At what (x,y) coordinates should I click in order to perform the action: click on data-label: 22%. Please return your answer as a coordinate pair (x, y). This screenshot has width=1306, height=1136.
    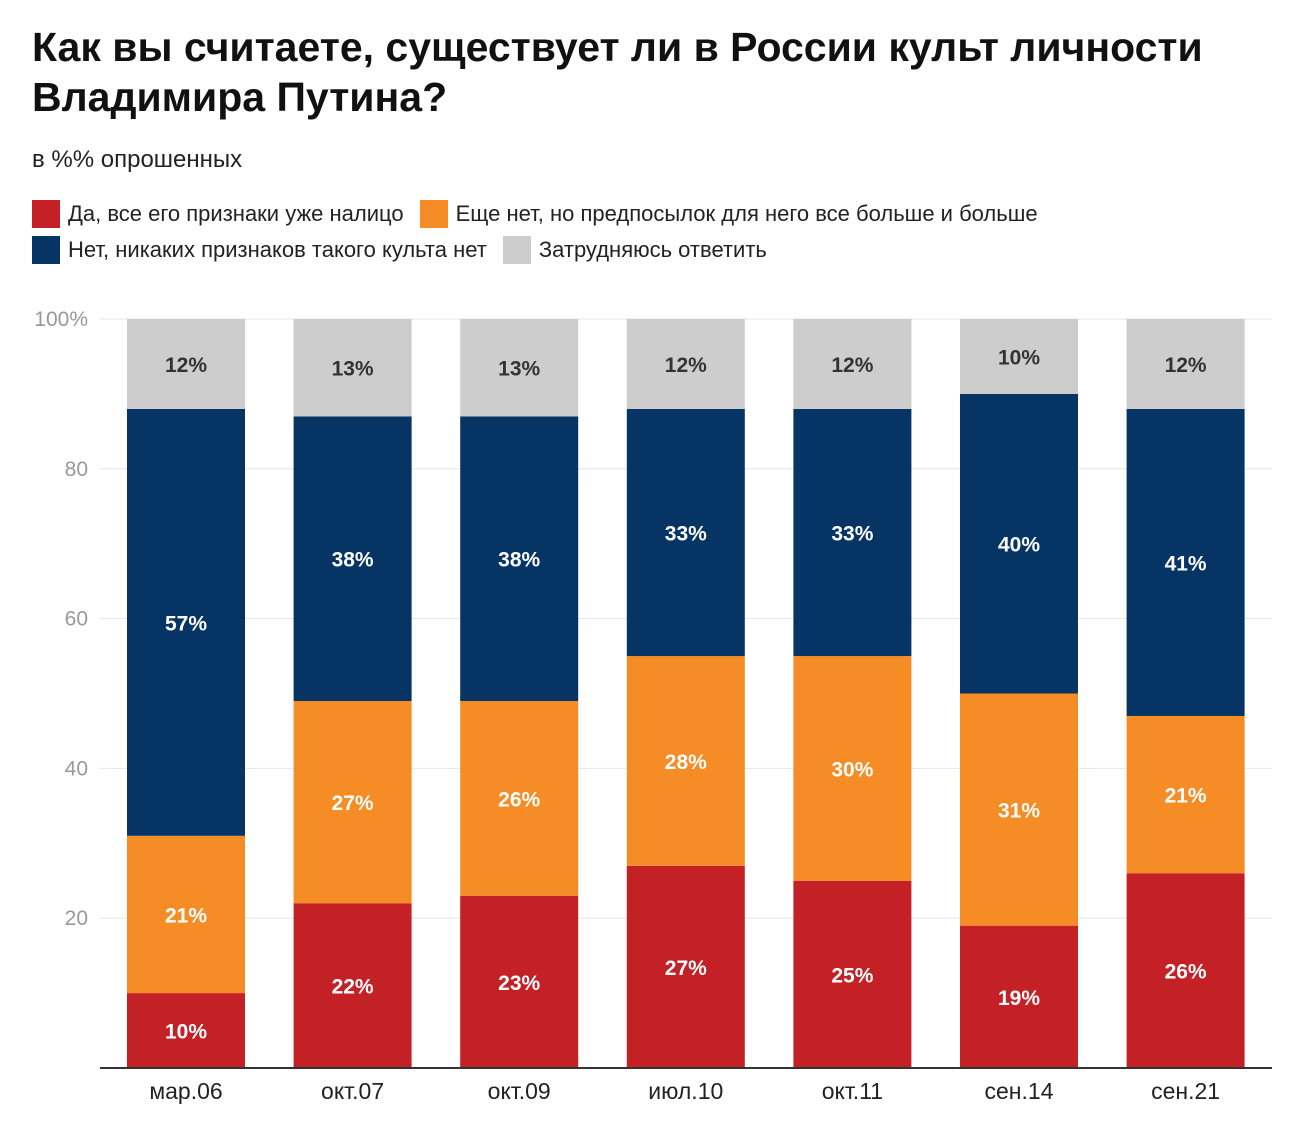
    Looking at the image, I should click on (353, 987).